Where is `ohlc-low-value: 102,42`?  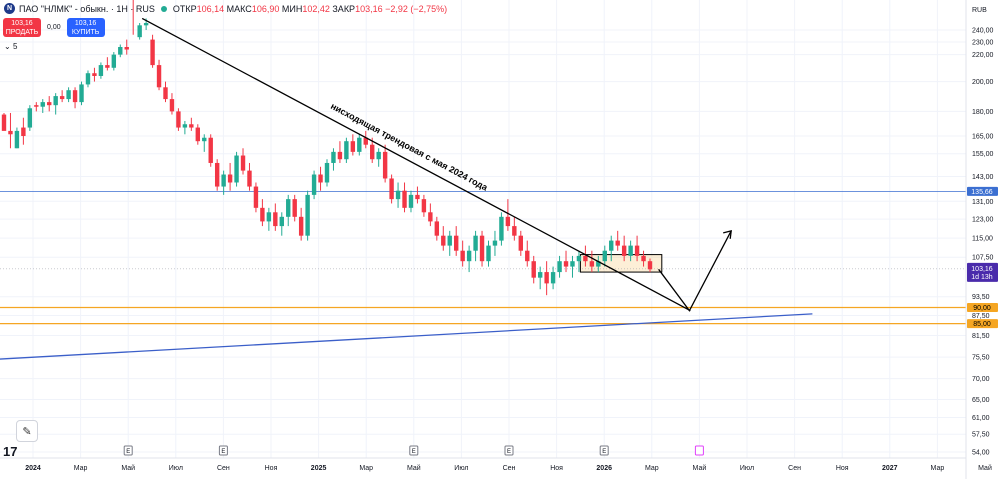
ohlc-low-value: 102,42 is located at coordinates (316, 8).